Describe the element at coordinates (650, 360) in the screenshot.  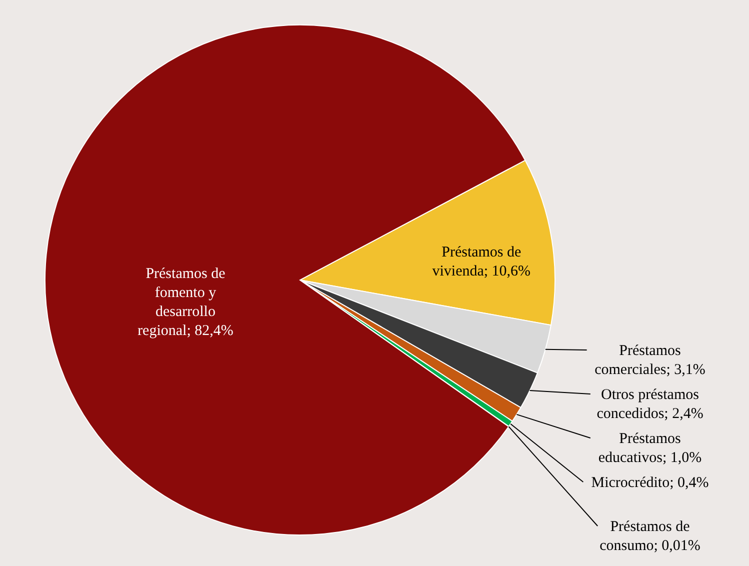
I see `slice-label: Préstamos comerciales; 3,1%` at that location.